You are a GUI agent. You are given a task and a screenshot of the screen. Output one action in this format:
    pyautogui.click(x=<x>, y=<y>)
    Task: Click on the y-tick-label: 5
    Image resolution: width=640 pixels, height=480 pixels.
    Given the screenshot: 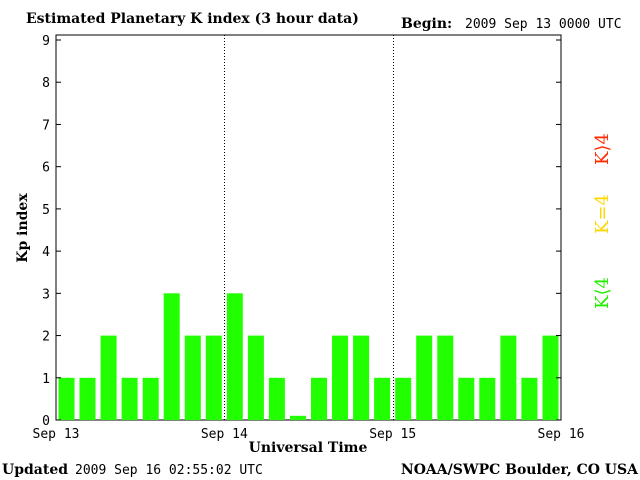 What is the action you would take?
    pyautogui.click(x=46, y=210)
    